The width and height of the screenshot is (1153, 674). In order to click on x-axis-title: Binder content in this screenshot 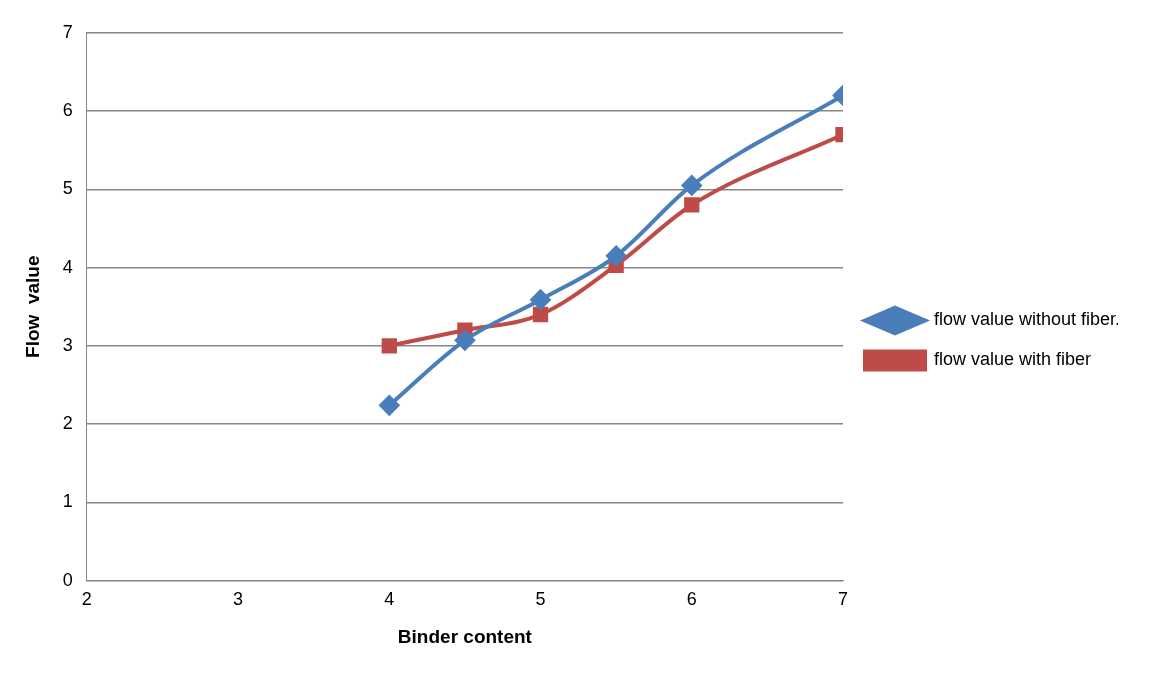, I will do `click(465, 636)`.